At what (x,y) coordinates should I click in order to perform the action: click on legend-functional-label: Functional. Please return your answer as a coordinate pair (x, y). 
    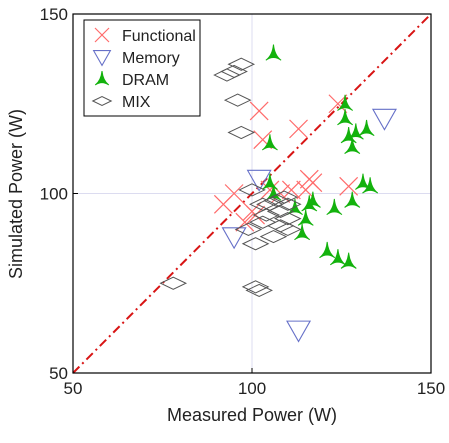
    Looking at the image, I should click on (159, 36).